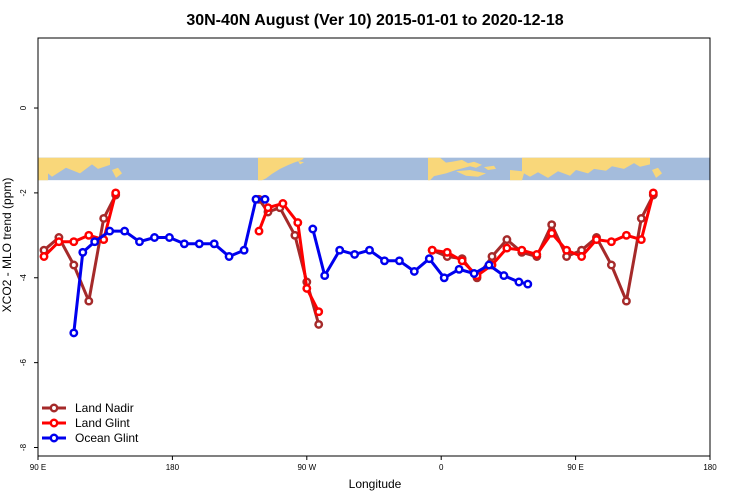 This screenshot has width=750, height=500. What do you see at coordinates (23, 278) in the screenshot?
I see `y-tick-label: -4` at bounding box center [23, 278].